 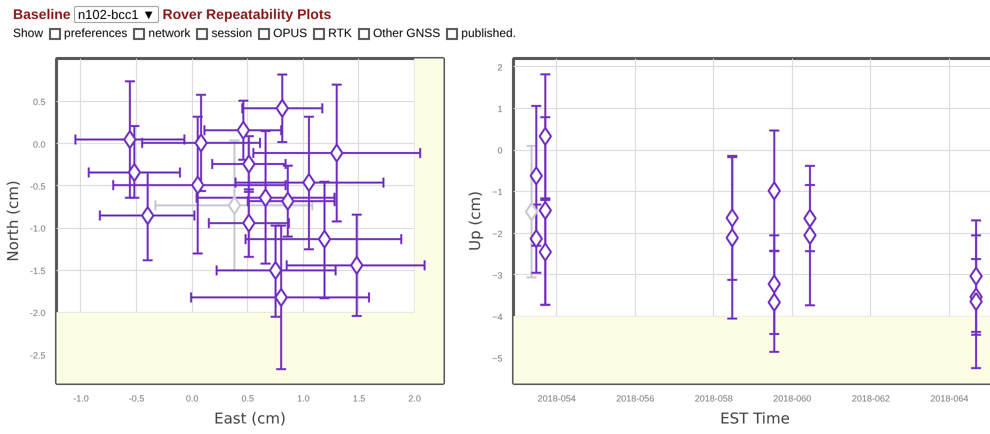 What do you see at coordinates (290, 33) in the screenshot?
I see `text: OPUS` at bounding box center [290, 33].